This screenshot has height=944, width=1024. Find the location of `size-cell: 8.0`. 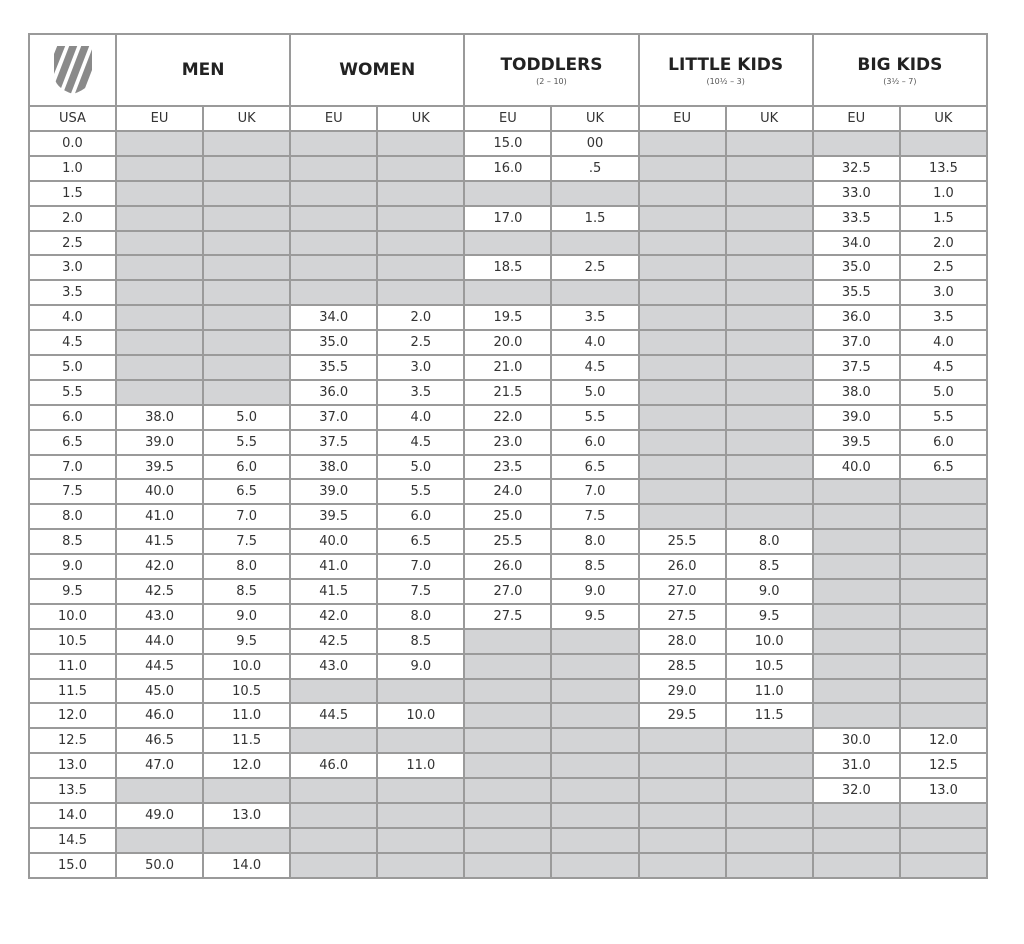

size-cell: 8.0 is located at coordinates (247, 567).